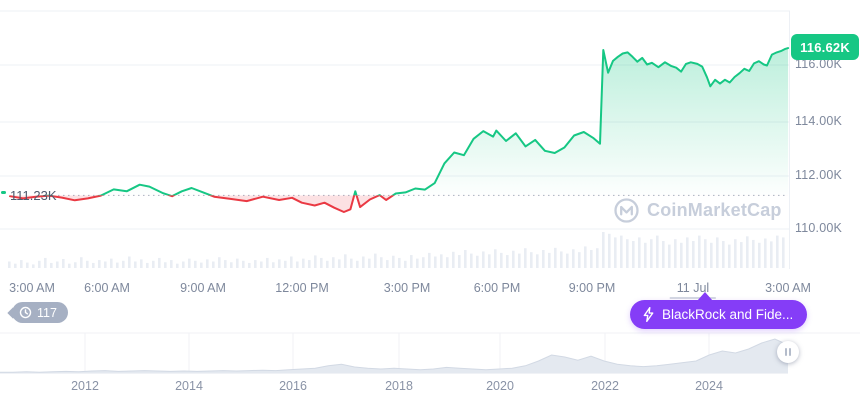 Image resolution: width=860 pixels, height=401 pixels. I want to click on x-axis-label: 12:00 PM, so click(302, 288).